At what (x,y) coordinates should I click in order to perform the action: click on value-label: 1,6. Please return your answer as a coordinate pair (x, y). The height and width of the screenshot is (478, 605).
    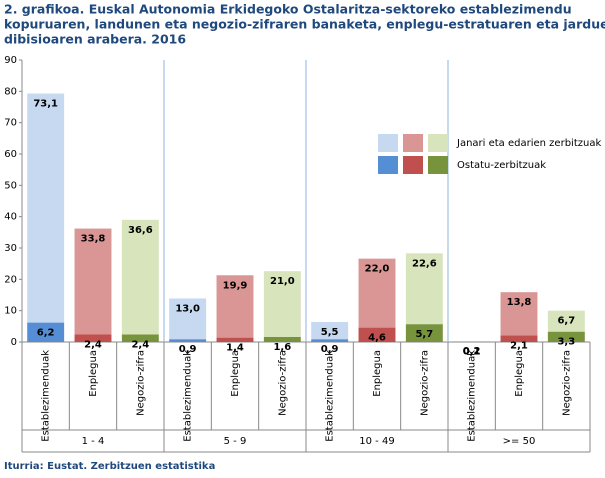
    Looking at the image, I should click on (282, 347).